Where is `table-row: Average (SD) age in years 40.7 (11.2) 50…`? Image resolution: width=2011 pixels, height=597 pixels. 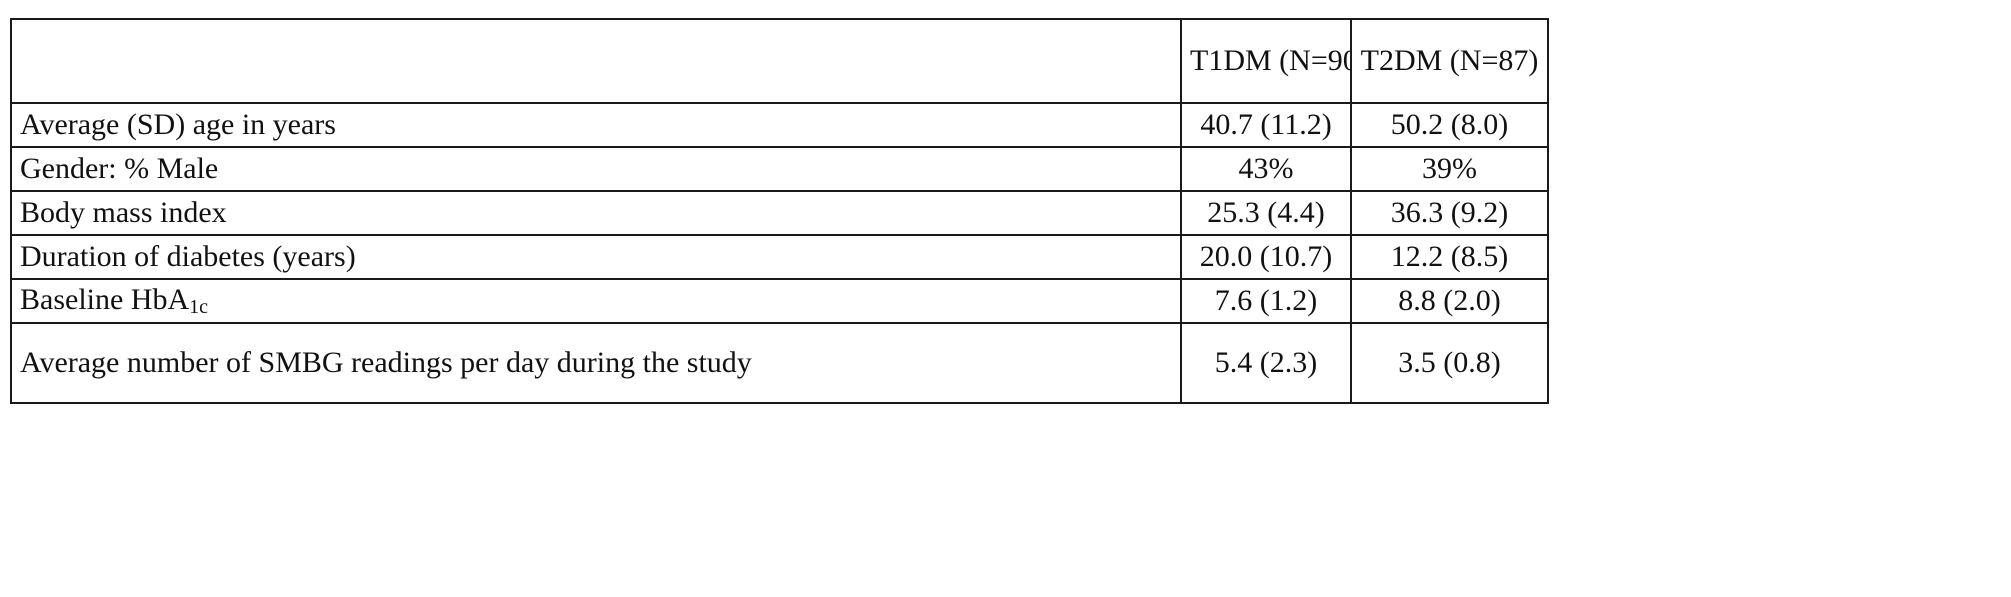 table-row: Average (SD) age in years 40.7 (11.2) 50… is located at coordinates (779, 125).